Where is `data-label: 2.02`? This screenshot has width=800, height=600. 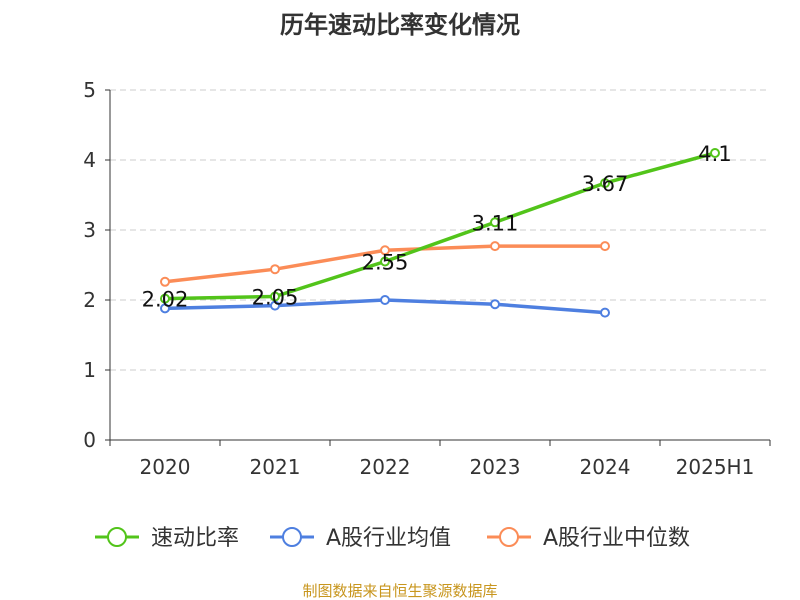
data-label: 2.02 is located at coordinates (165, 300).